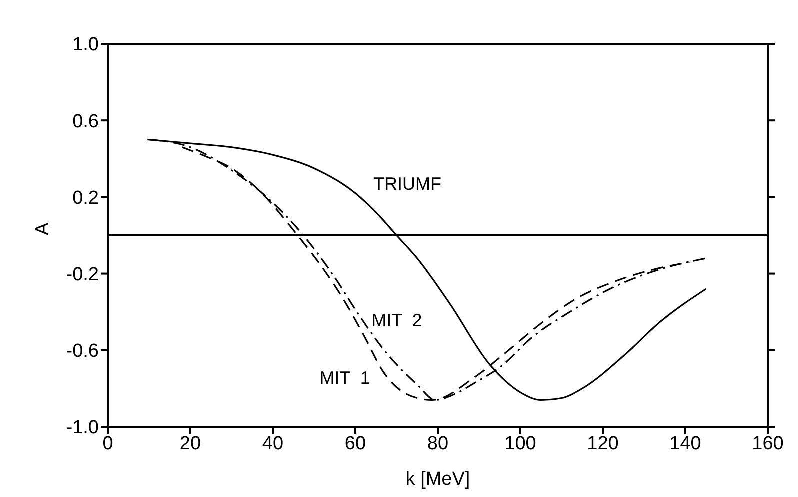 This screenshot has width=798, height=497. Describe the element at coordinates (191, 443) in the screenshot. I see `x-tick-label: 20` at that location.